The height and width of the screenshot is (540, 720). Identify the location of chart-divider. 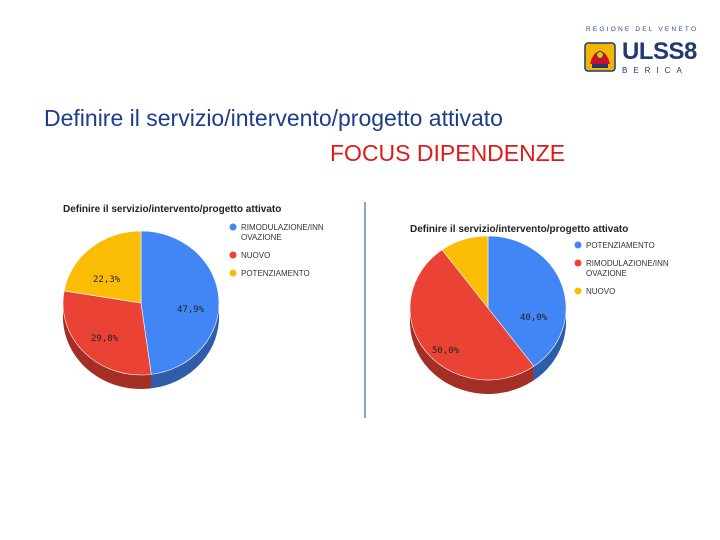
(365, 310).